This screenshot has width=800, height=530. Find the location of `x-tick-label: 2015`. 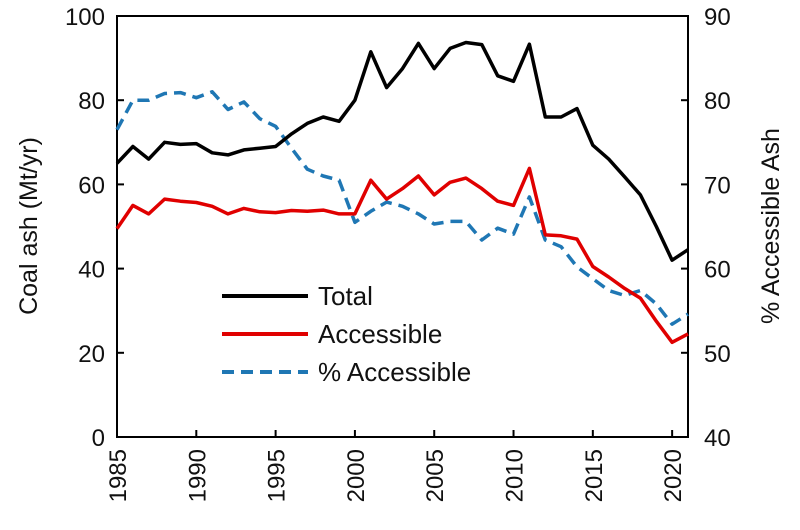

x-tick-label: 2015 is located at coordinates (594, 475).